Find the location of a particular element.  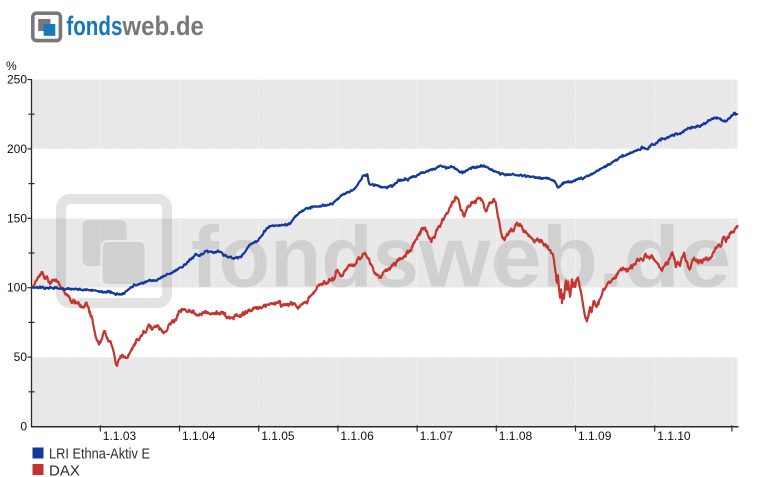

svg-text: 150 is located at coordinates (17, 218).